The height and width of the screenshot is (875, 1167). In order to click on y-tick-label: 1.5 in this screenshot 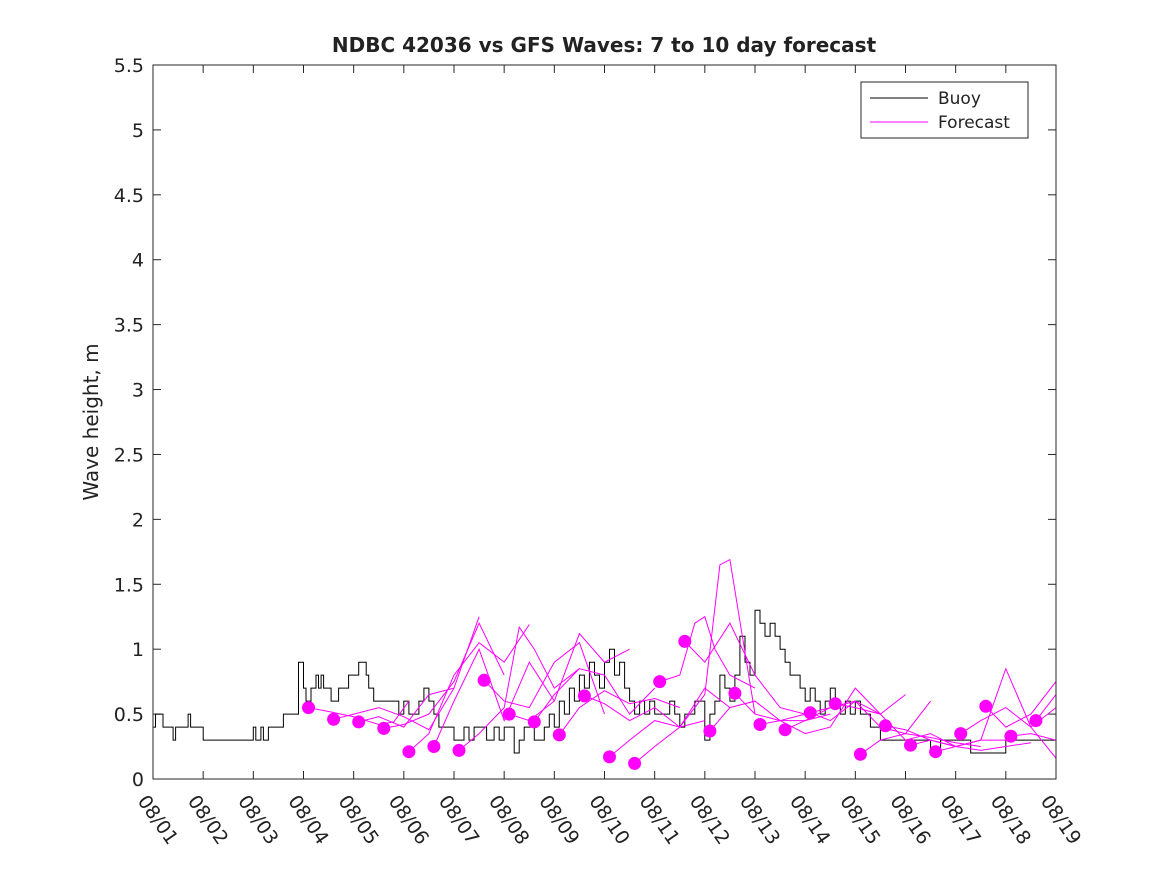, I will do `click(129, 585)`.